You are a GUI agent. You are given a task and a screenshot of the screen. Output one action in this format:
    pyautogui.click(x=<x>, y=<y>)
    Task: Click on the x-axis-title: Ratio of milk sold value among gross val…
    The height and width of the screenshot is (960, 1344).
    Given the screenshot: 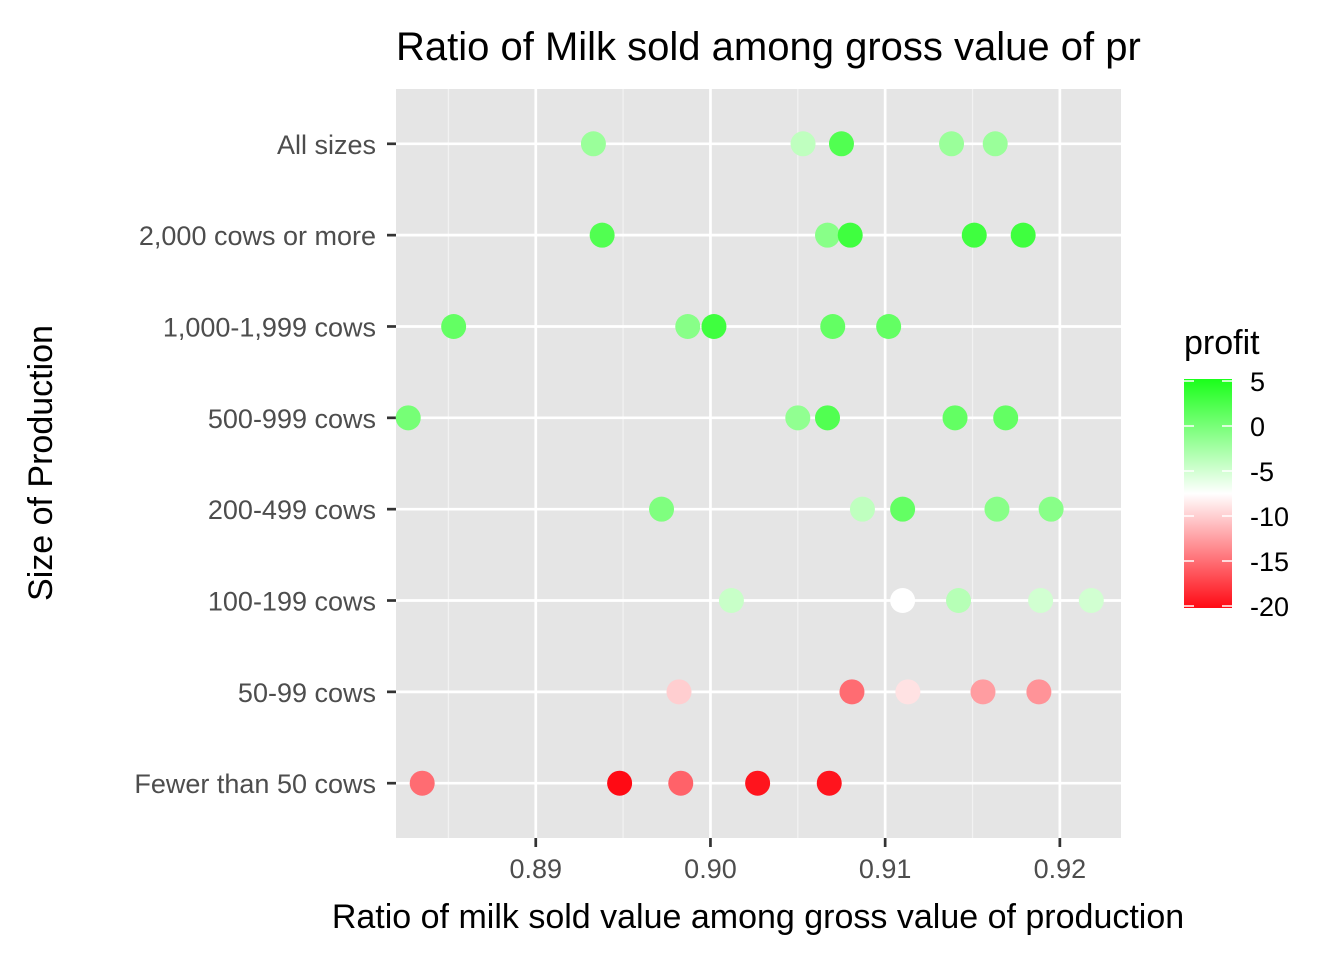 What is the action you would take?
    pyautogui.click(x=758, y=917)
    